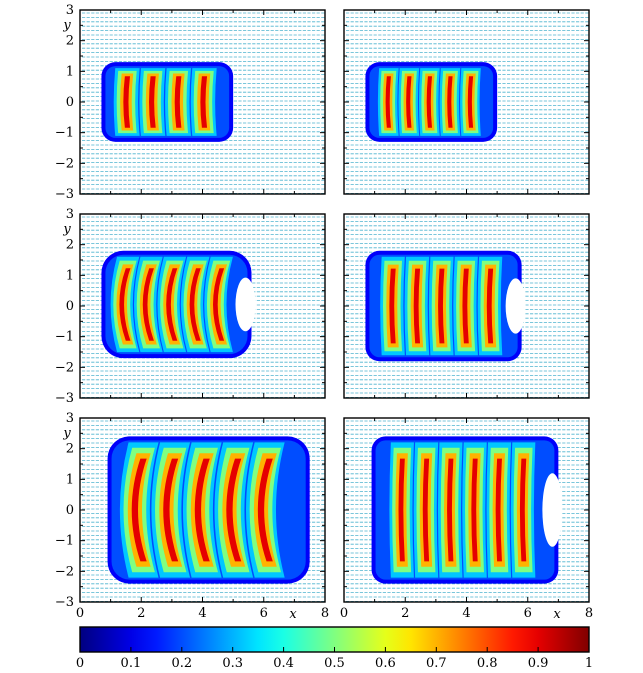 The image size is (643, 673). What do you see at coordinates (232, 663) in the screenshot?
I see `colorbar-tick-label: 0.3` at bounding box center [232, 663].